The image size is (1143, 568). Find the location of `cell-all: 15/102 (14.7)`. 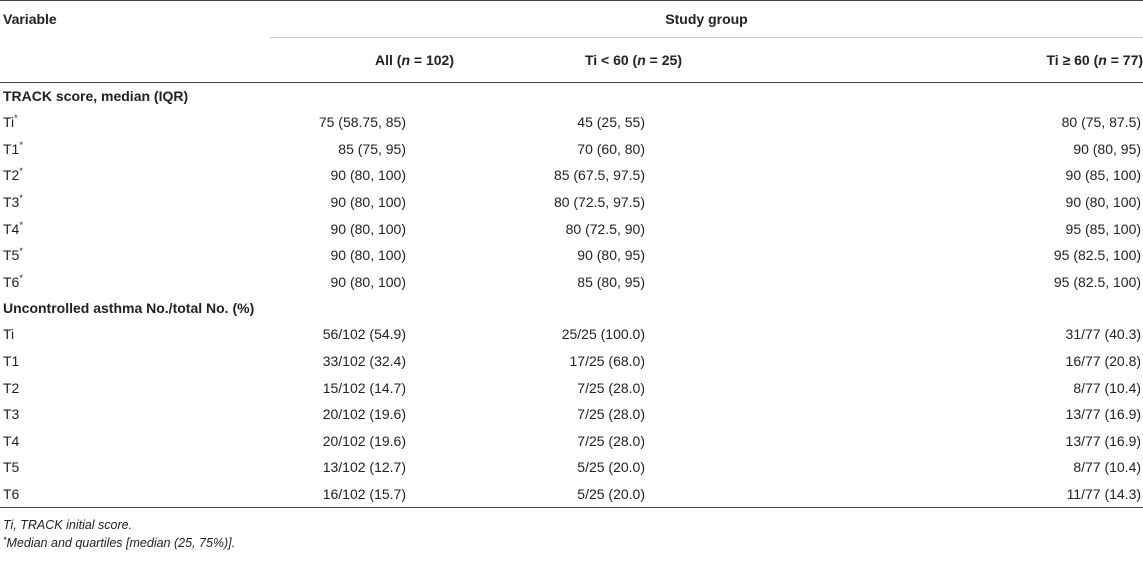

cell-all: 15/102 (14.7) is located at coordinates (364, 387).